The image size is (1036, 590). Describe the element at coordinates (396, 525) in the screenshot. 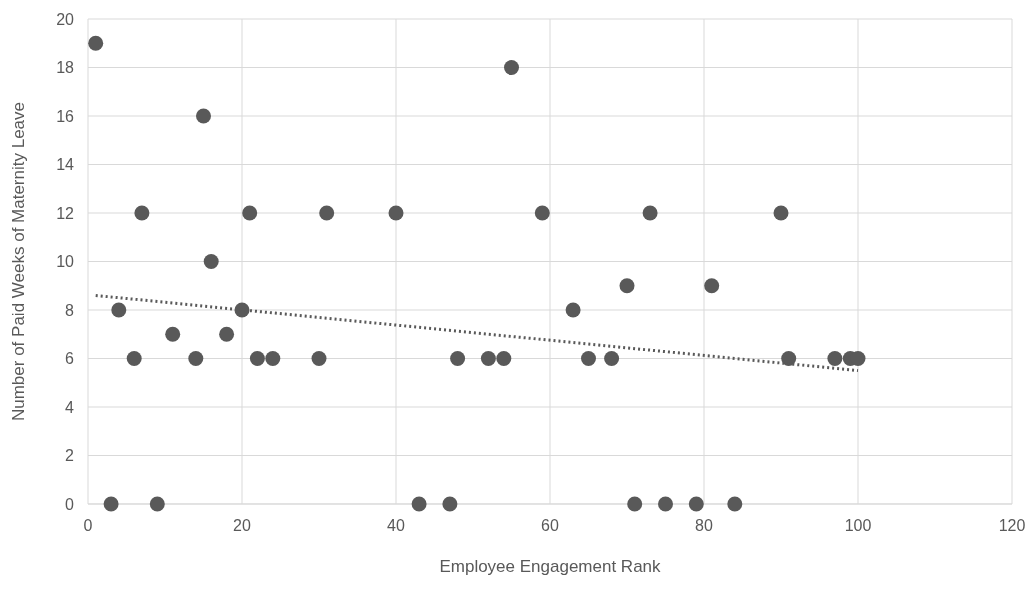

I see `x-tick-label: 40` at that location.